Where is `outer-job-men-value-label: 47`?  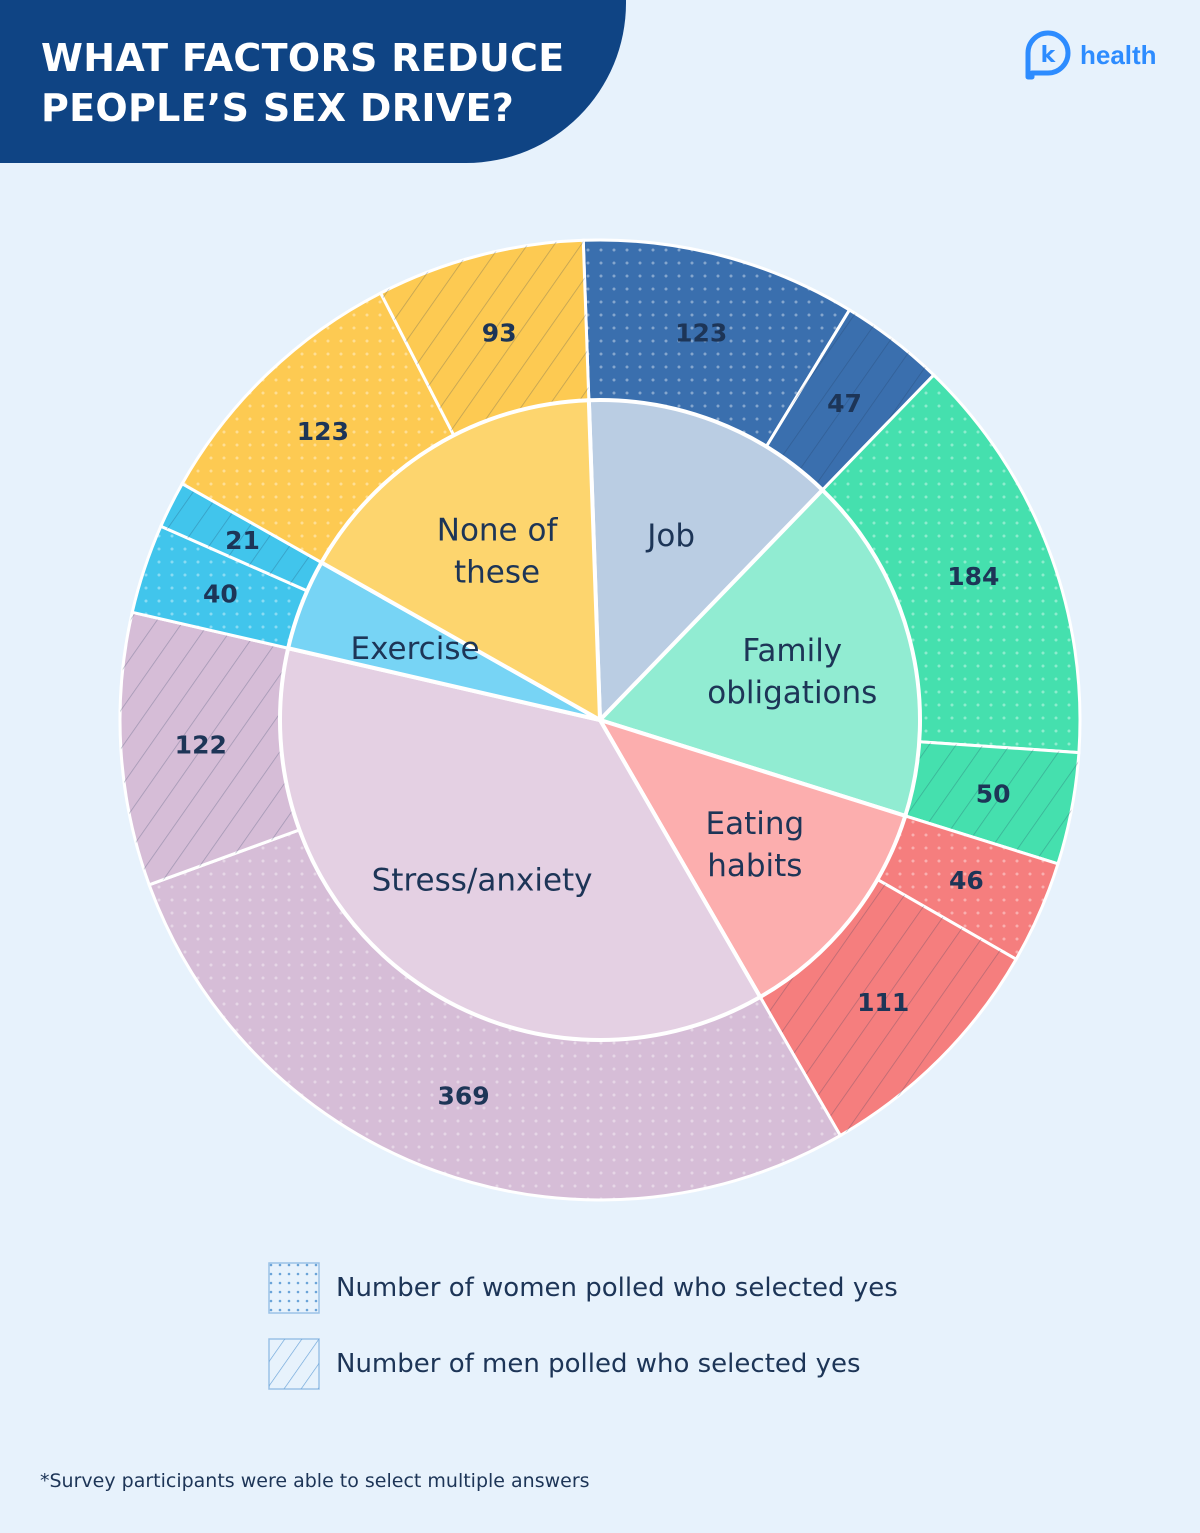 outer-job-men-value-label: 47 is located at coordinates (844, 403).